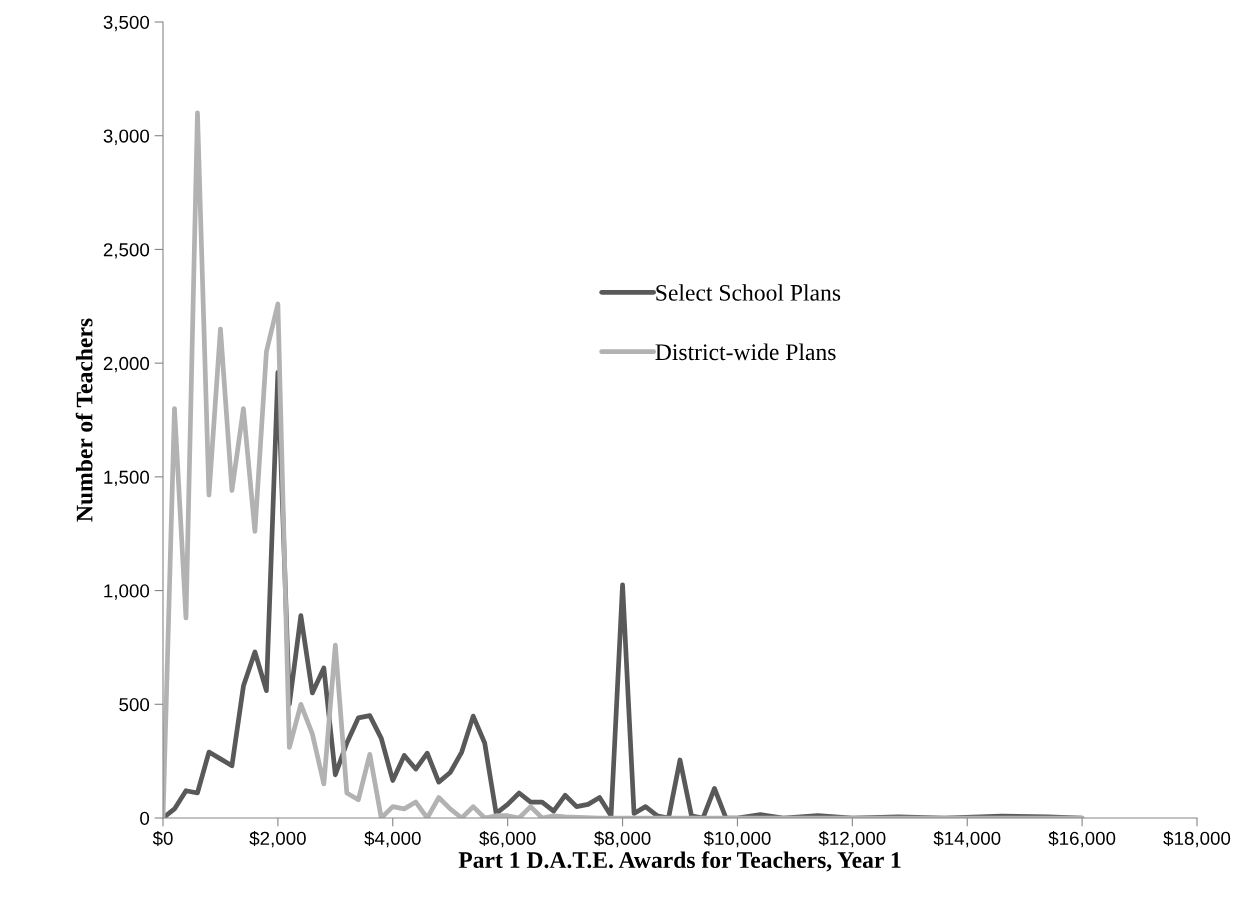 This screenshot has width=1252, height=907. Describe the element at coordinates (745, 352) in the screenshot. I see `legend-label: District-wide Plans` at that location.